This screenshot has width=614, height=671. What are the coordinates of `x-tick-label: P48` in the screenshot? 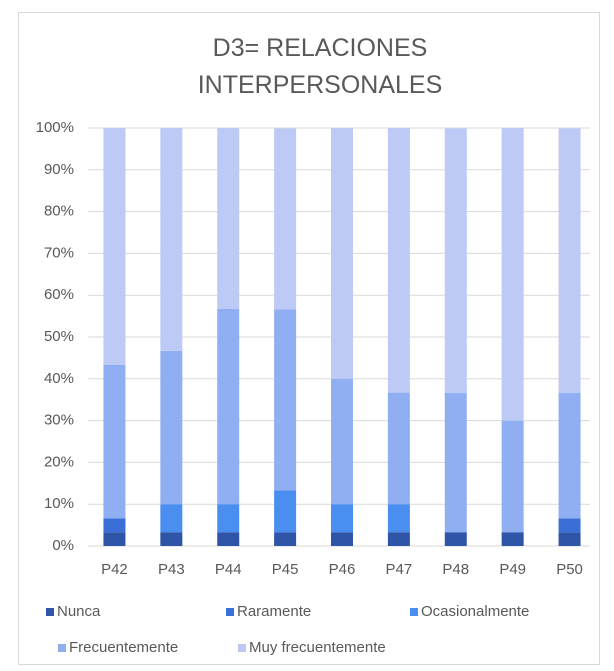 It's located at (455, 569).